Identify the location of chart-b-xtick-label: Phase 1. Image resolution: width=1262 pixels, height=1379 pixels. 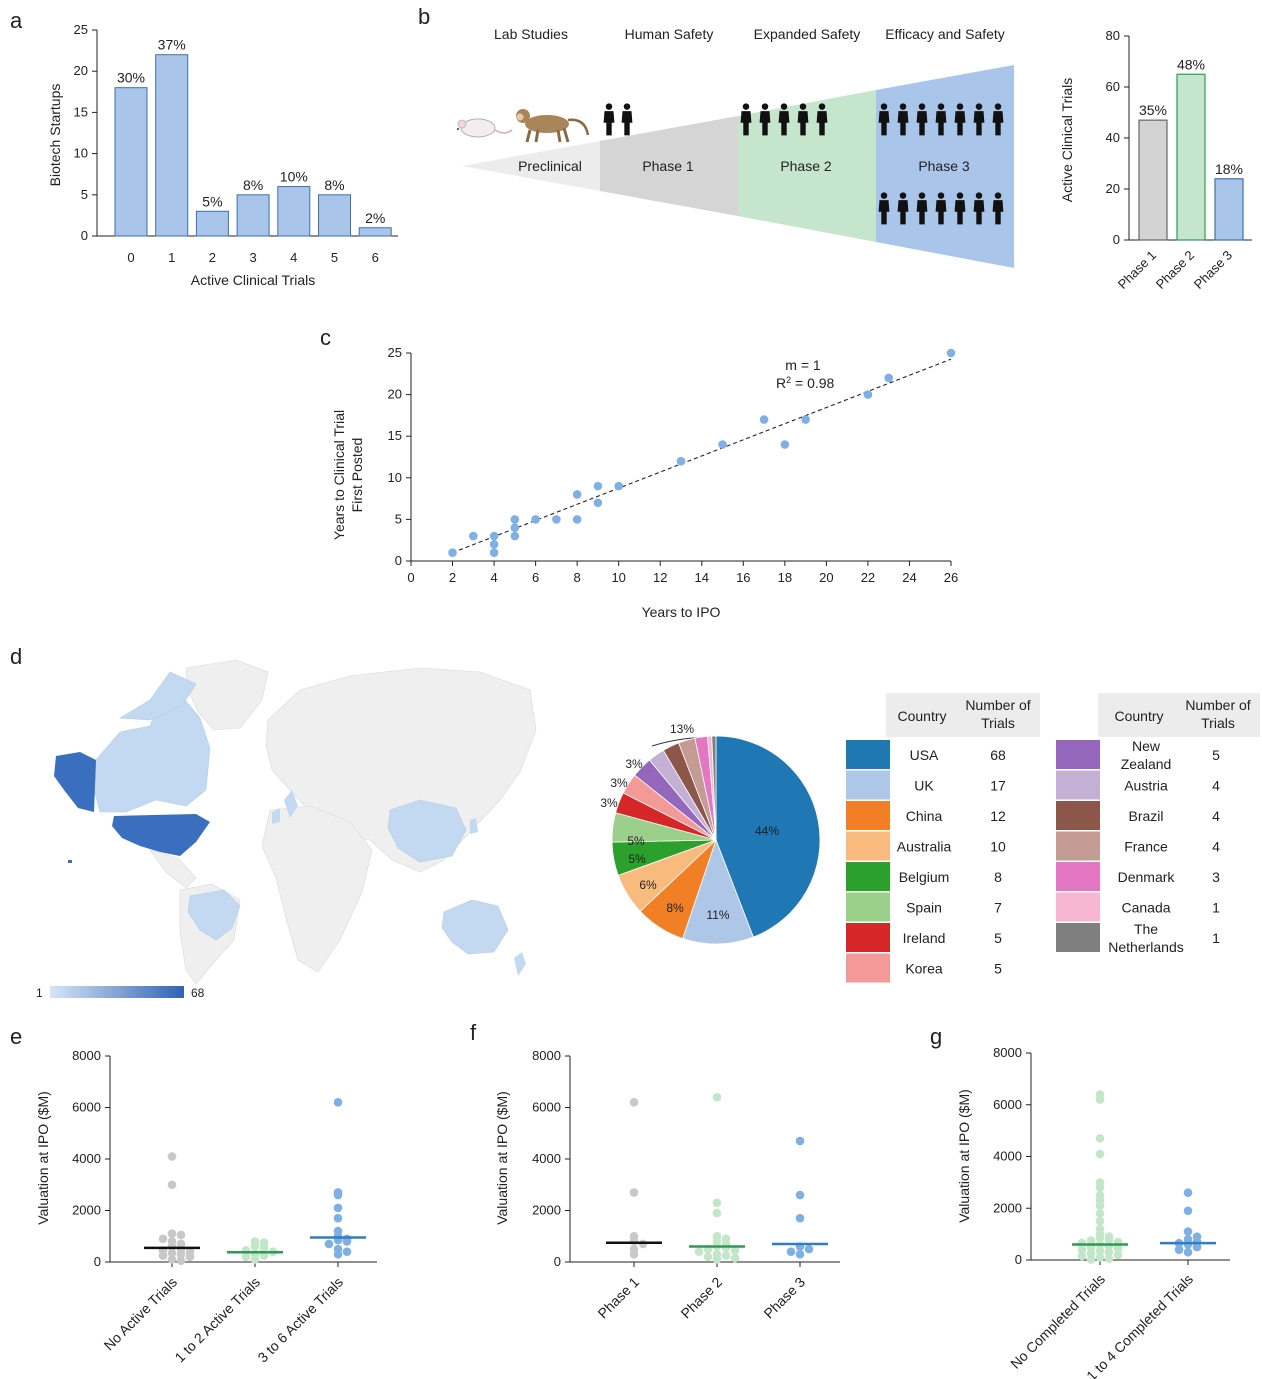
(1137, 270).